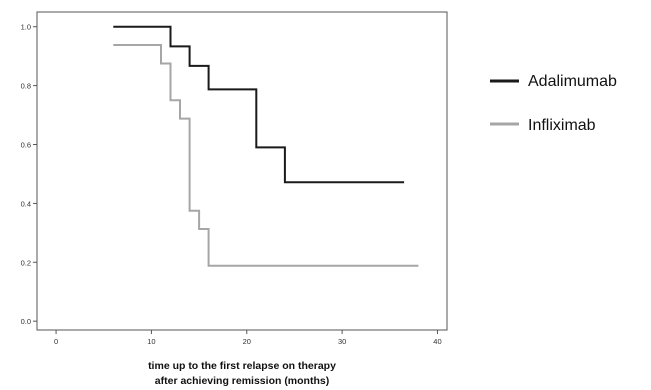 Image resolution: width=651 pixels, height=390 pixels. Describe the element at coordinates (151, 341) in the screenshot. I see `x-tick-label: 10` at that location.